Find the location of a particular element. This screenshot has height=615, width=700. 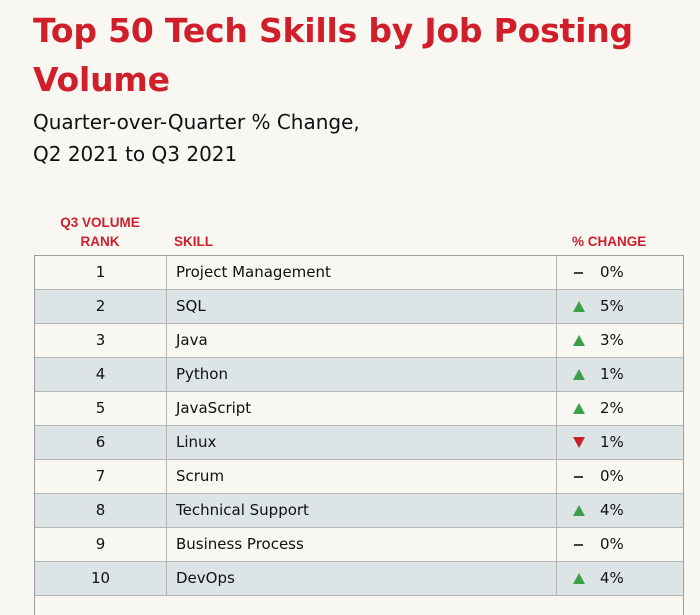

change-cell: 5% is located at coordinates (619, 306).